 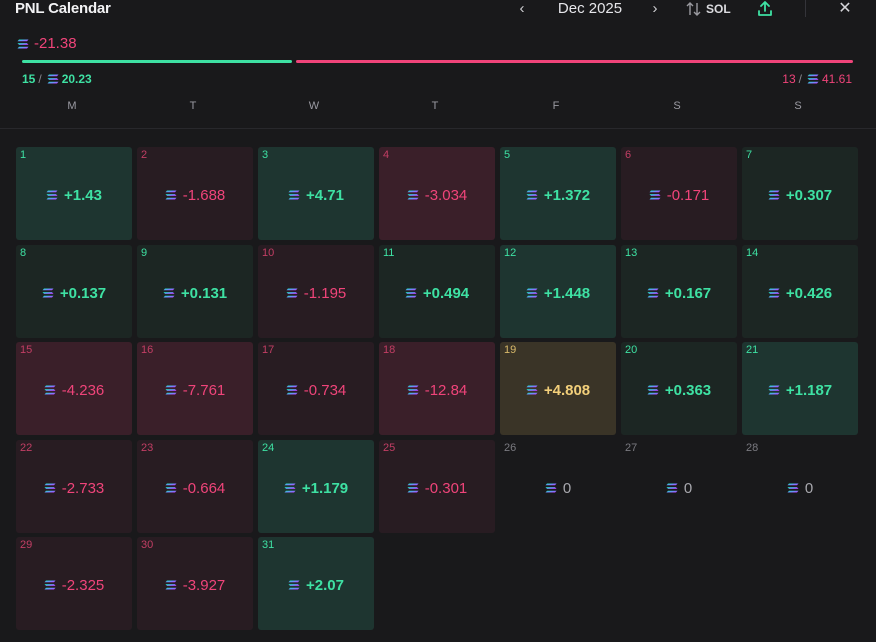 I want to click on day-pnl: -0.734, so click(x=316, y=388).